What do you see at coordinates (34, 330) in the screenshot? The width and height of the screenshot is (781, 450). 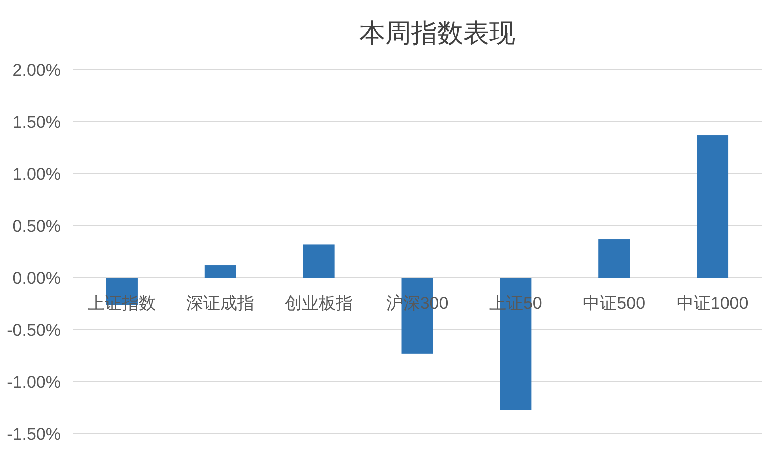 I see `y-tick-label: -0.50%` at bounding box center [34, 330].